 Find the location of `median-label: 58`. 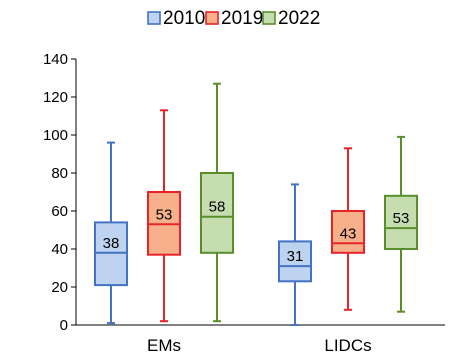

median-label: 58 is located at coordinates (217, 207).